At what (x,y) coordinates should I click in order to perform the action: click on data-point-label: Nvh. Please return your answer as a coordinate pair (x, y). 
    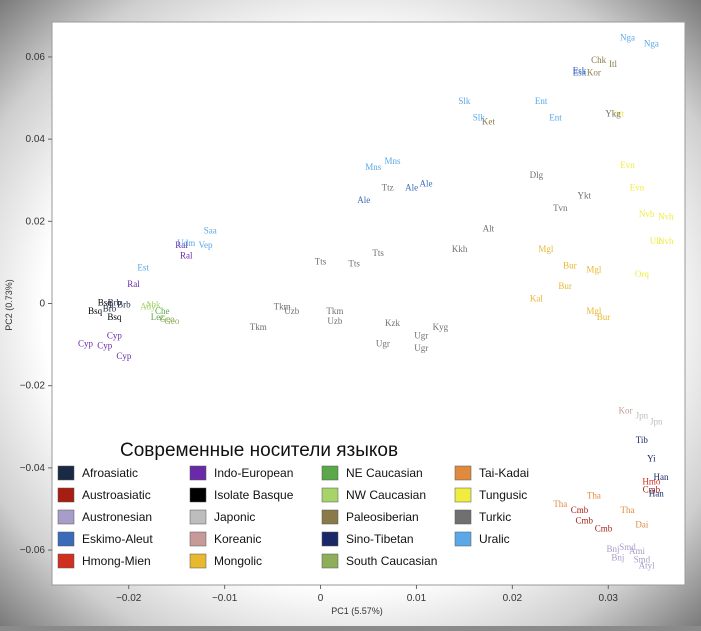
    Looking at the image, I should click on (666, 216).